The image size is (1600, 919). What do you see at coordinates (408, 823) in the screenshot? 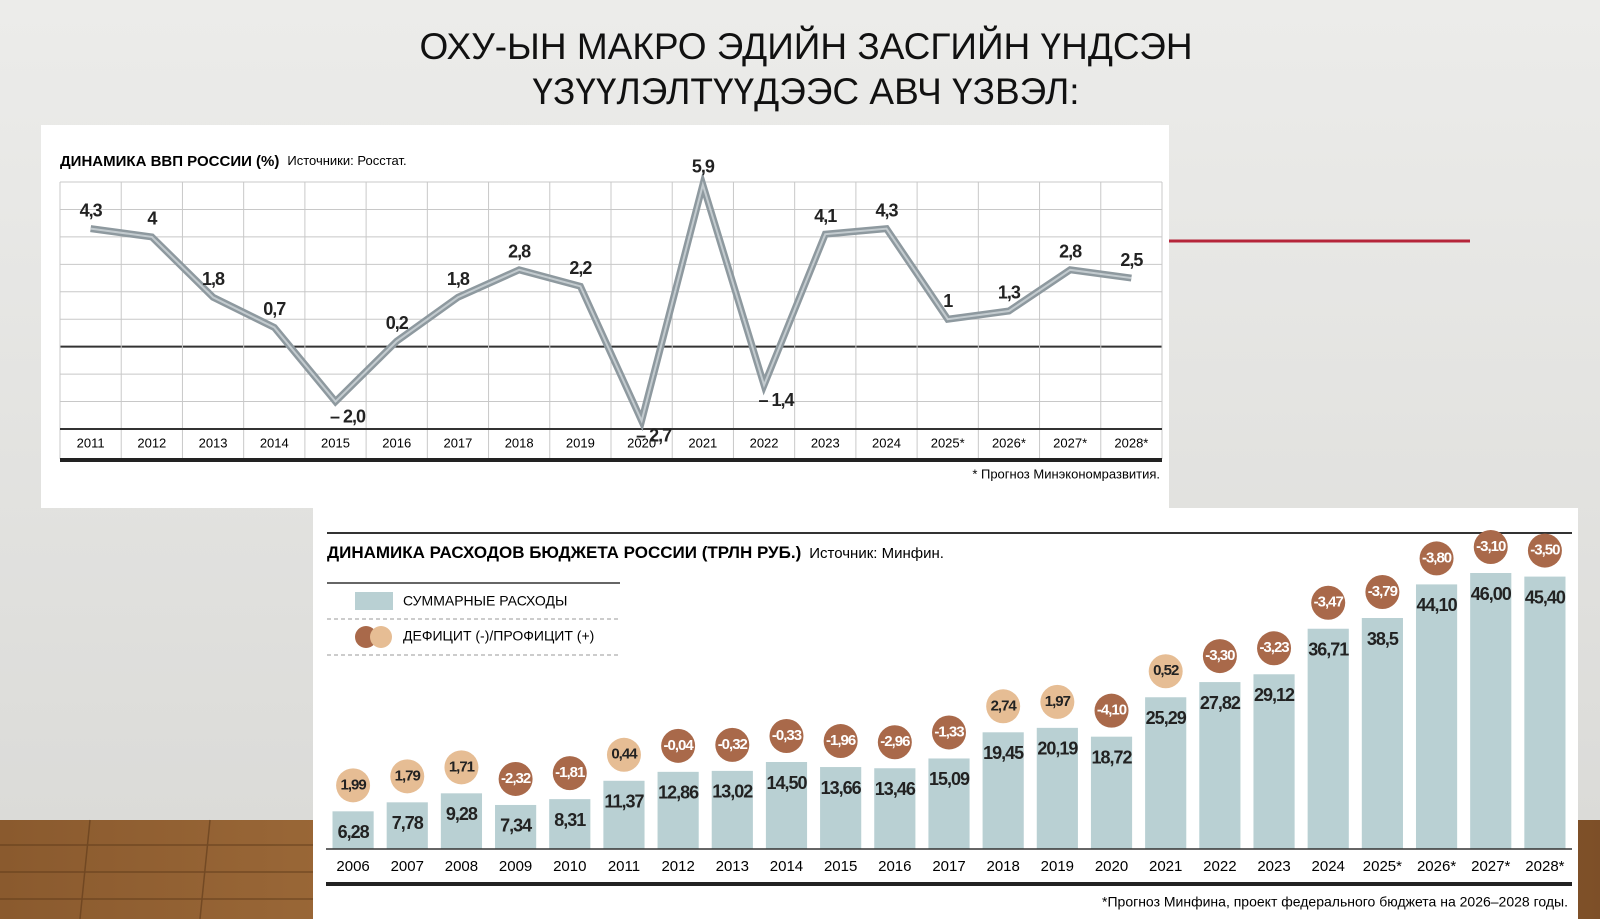
I see `data-label: 7,78` at bounding box center [408, 823].